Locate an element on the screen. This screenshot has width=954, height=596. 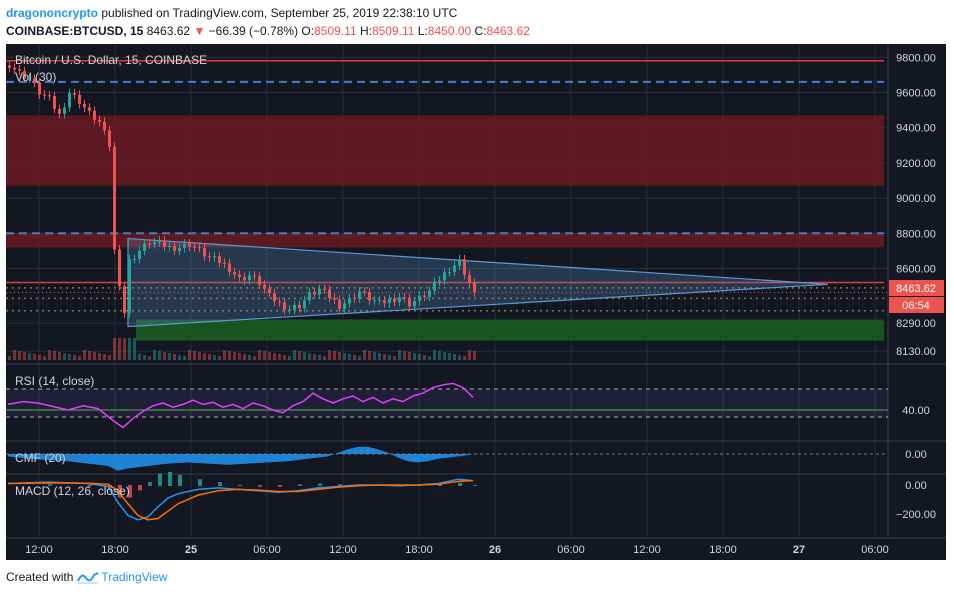
author-link: dragononcrypto is located at coordinates (52, 13).